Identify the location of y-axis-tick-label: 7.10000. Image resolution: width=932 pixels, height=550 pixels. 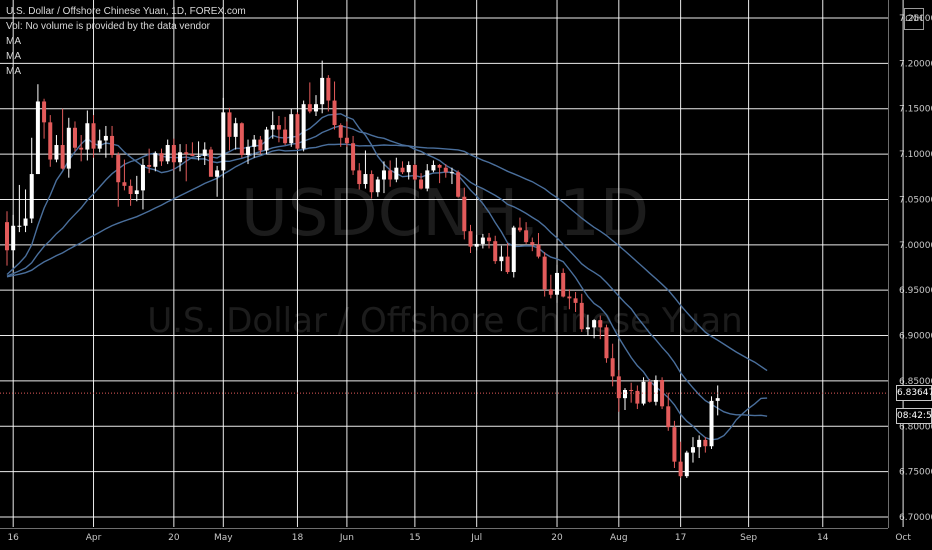
(915, 155).